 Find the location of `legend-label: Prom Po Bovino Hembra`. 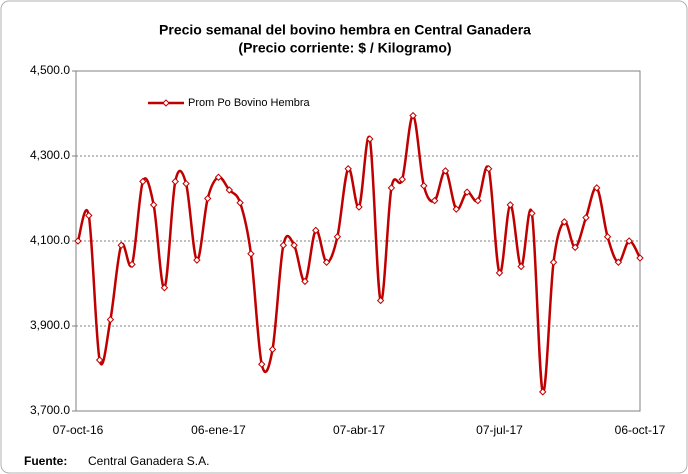

legend-label: Prom Po Bovino Hembra is located at coordinates (249, 103).